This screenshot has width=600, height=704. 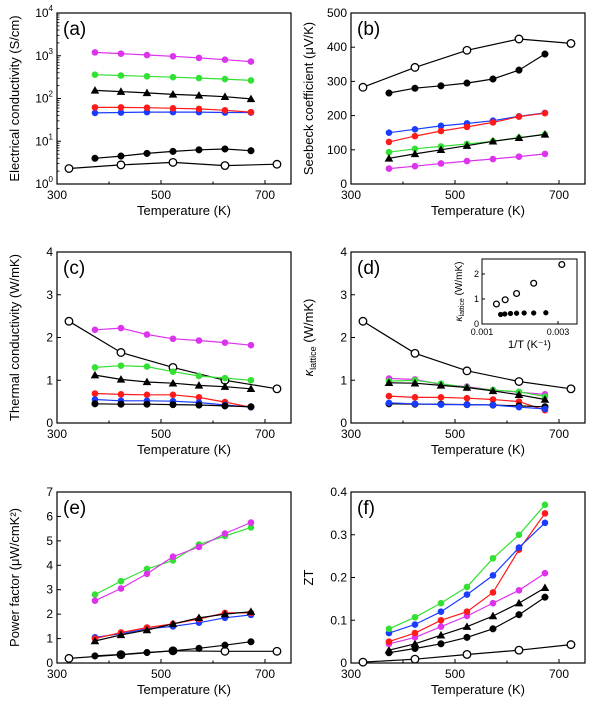 I want to click on panel-d-xlabel: Temperature (K), so click(x=478, y=449).